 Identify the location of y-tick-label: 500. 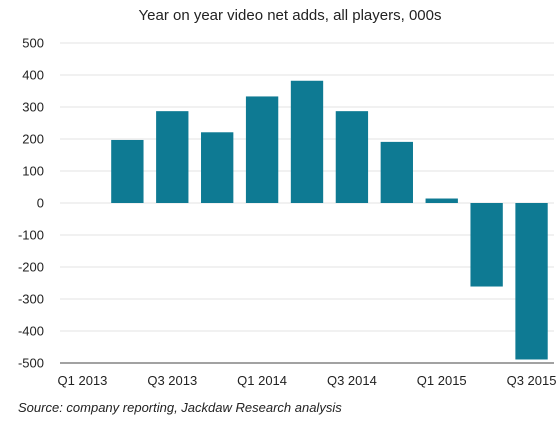
(33, 43).